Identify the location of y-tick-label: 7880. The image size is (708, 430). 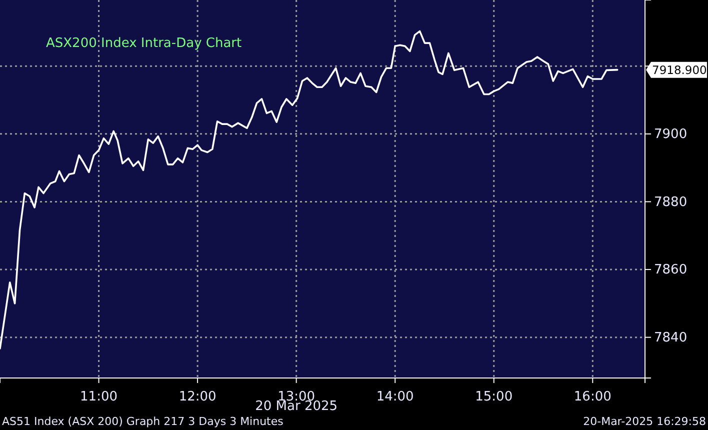
(671, 202).